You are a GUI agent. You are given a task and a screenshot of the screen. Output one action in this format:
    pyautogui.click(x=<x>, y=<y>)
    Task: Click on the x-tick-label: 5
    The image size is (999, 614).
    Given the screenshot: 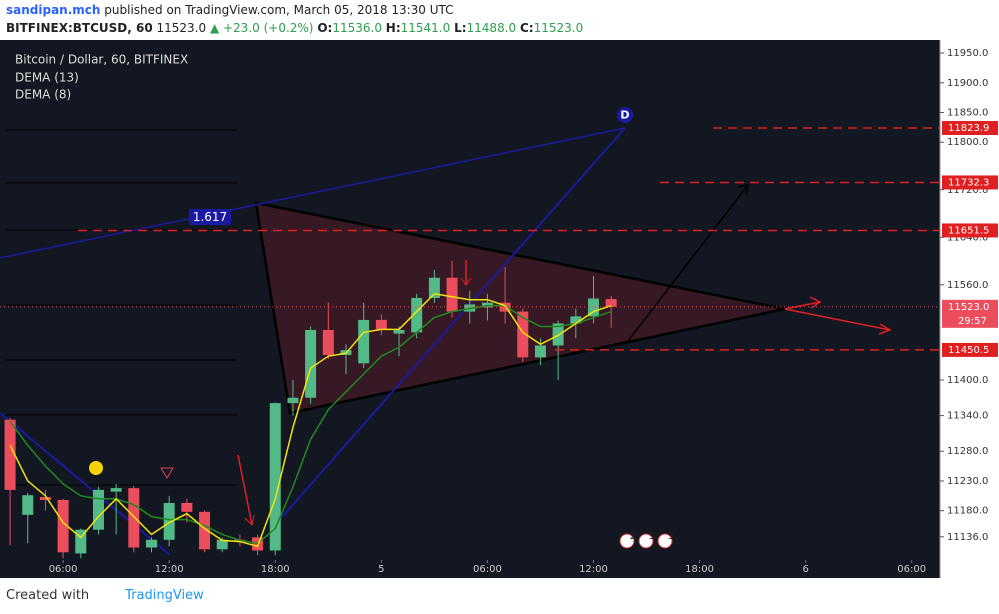 What is the action you would take?
    pyautogui.click(x=381, y=569)
    